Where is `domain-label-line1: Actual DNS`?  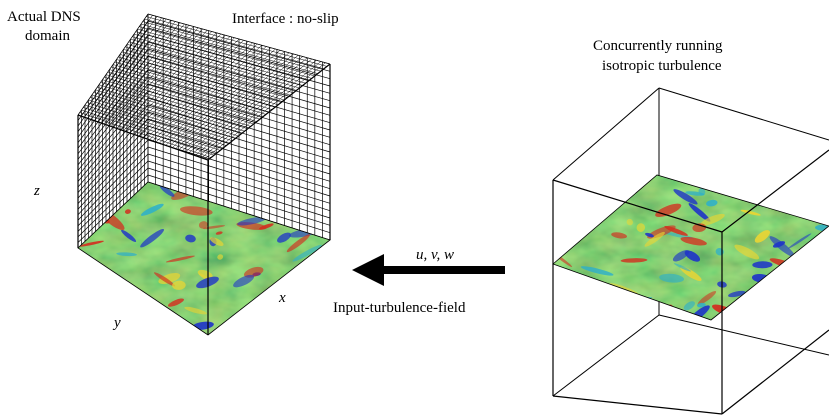
domain-label-line1: Actual DNS is located at coordinates (44, 17).